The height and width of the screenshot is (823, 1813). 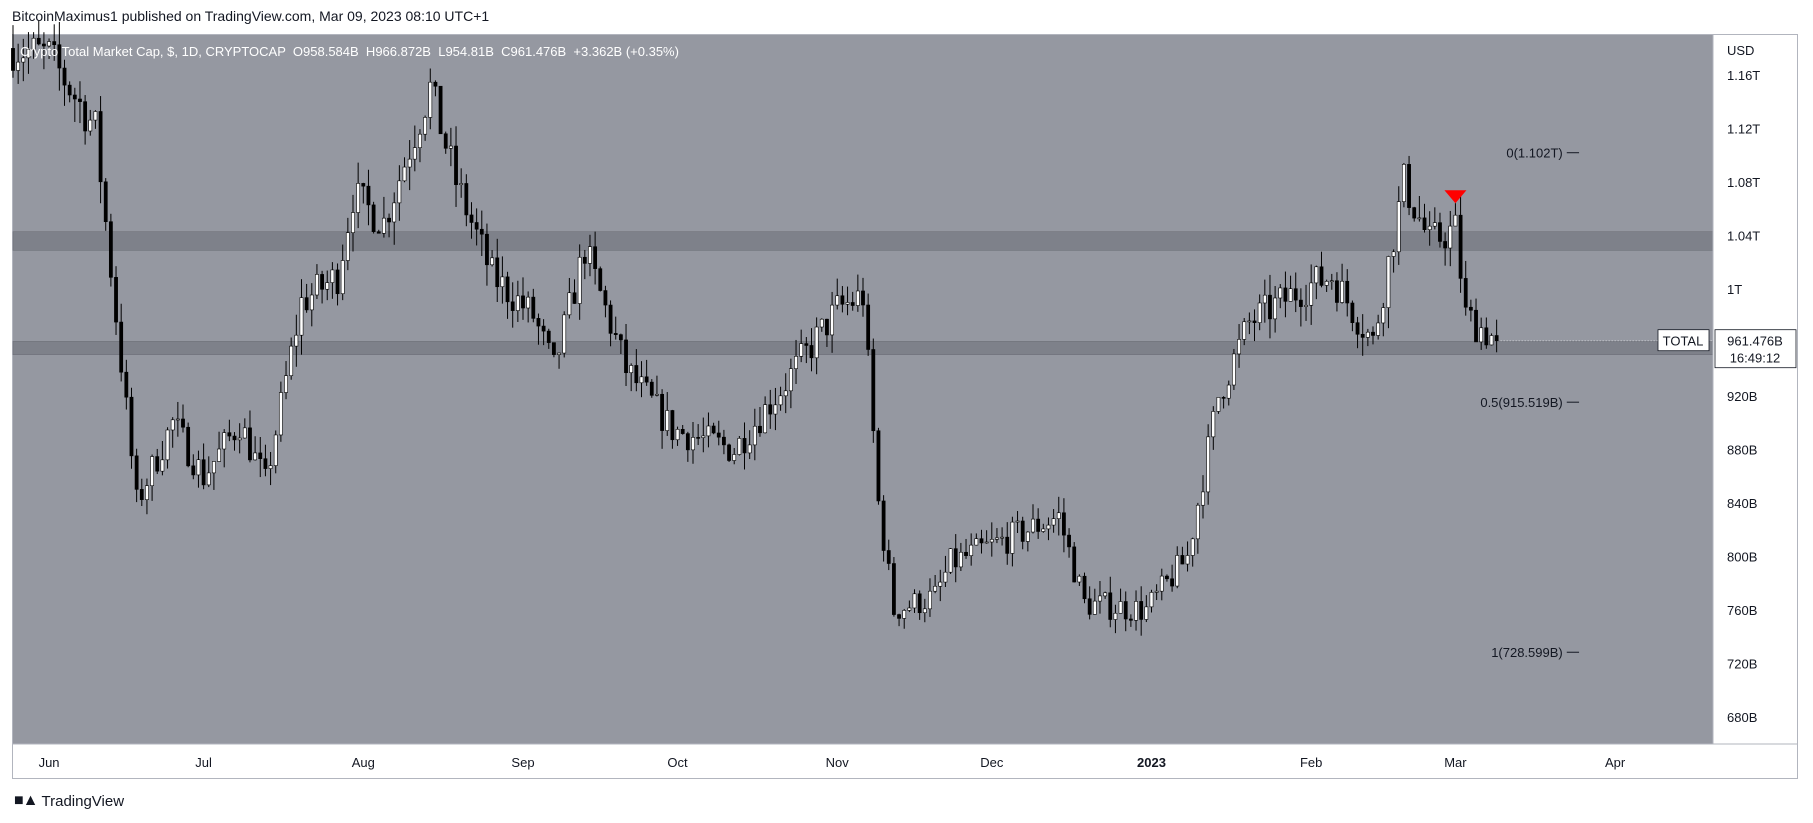 I want to click on y-tick-label: 1.08T, so click(x=1743, y=182).